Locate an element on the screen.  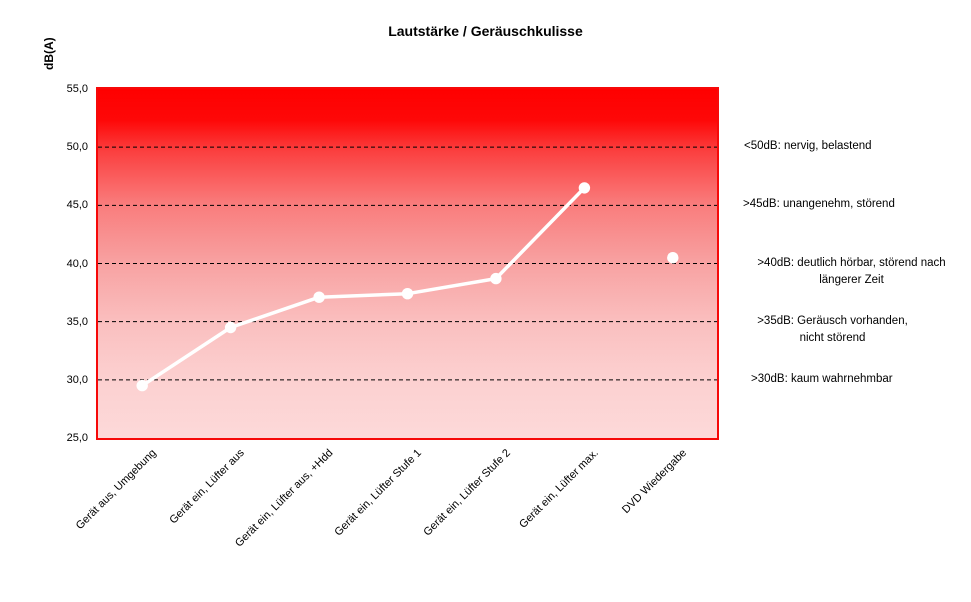
annotation-50db: <50dB: nervig, belastend is located at coordinates (808, 147).